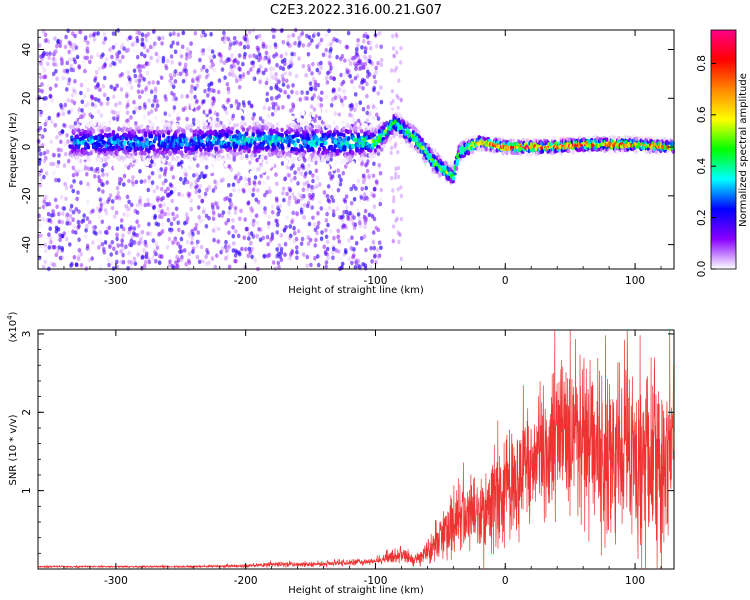  What do you see at coordinates (27, 412) in the screenshot?
I see `y-tick-label: 2` at bounding box center [27, 412].